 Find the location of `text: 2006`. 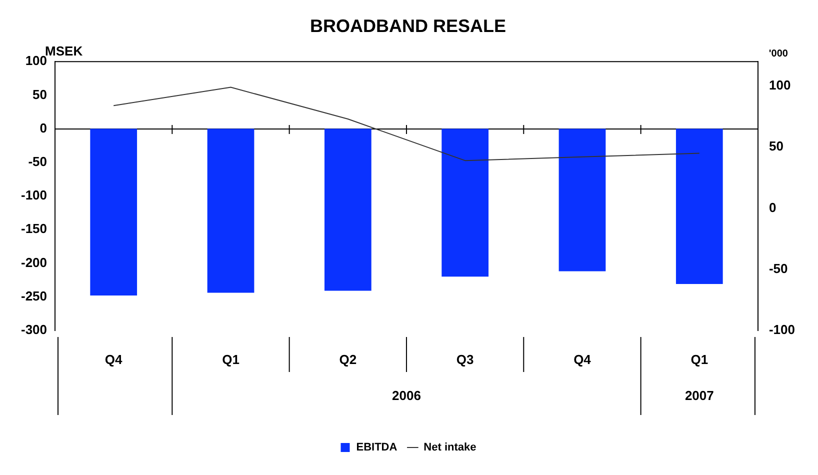

text: 2006 is located at coordinates (406, 395).